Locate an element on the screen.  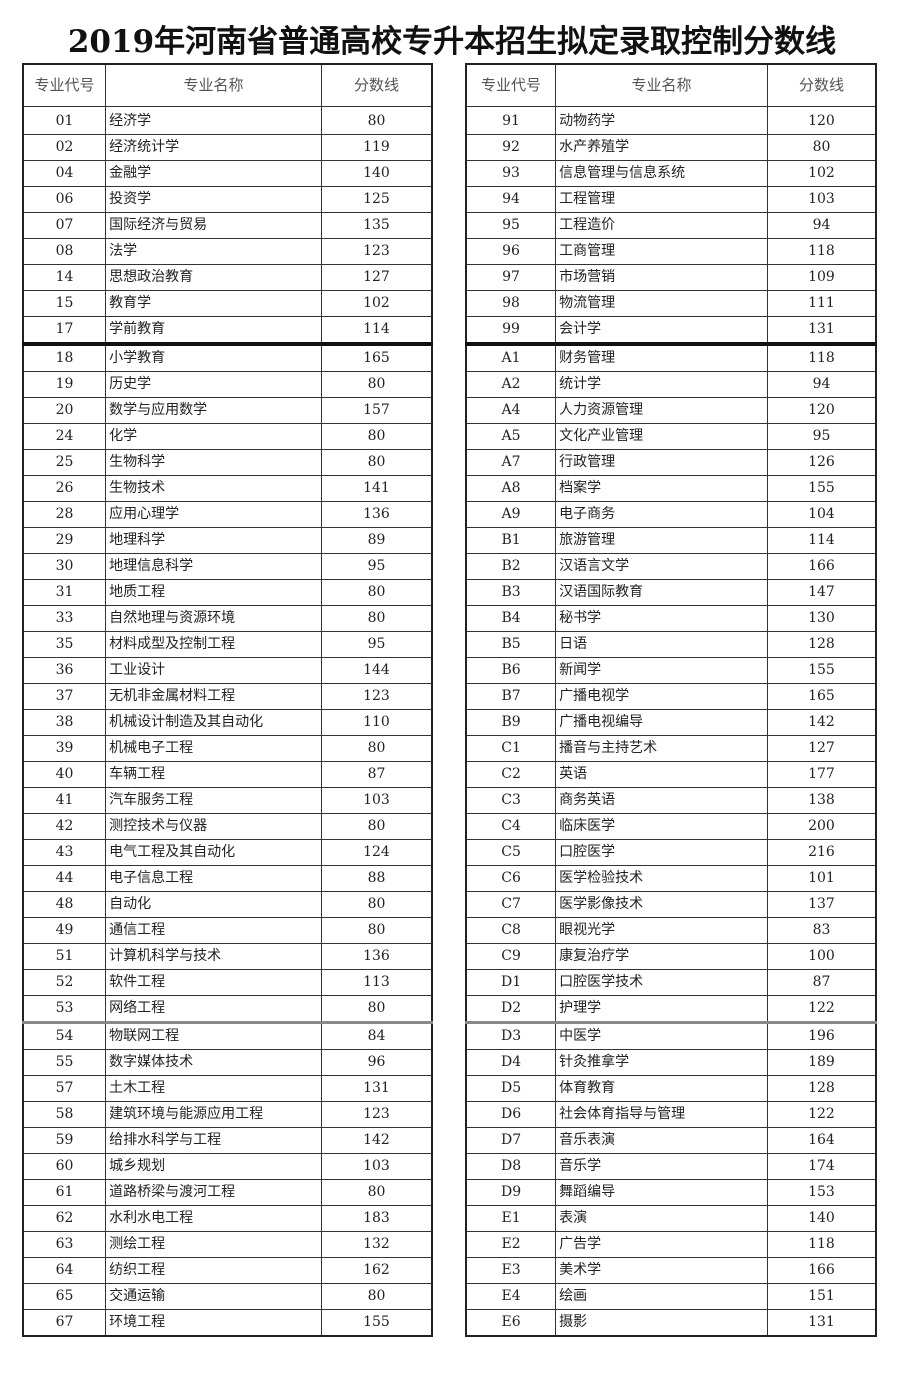
cell-score: 113 is located at coordinates (376, 982).